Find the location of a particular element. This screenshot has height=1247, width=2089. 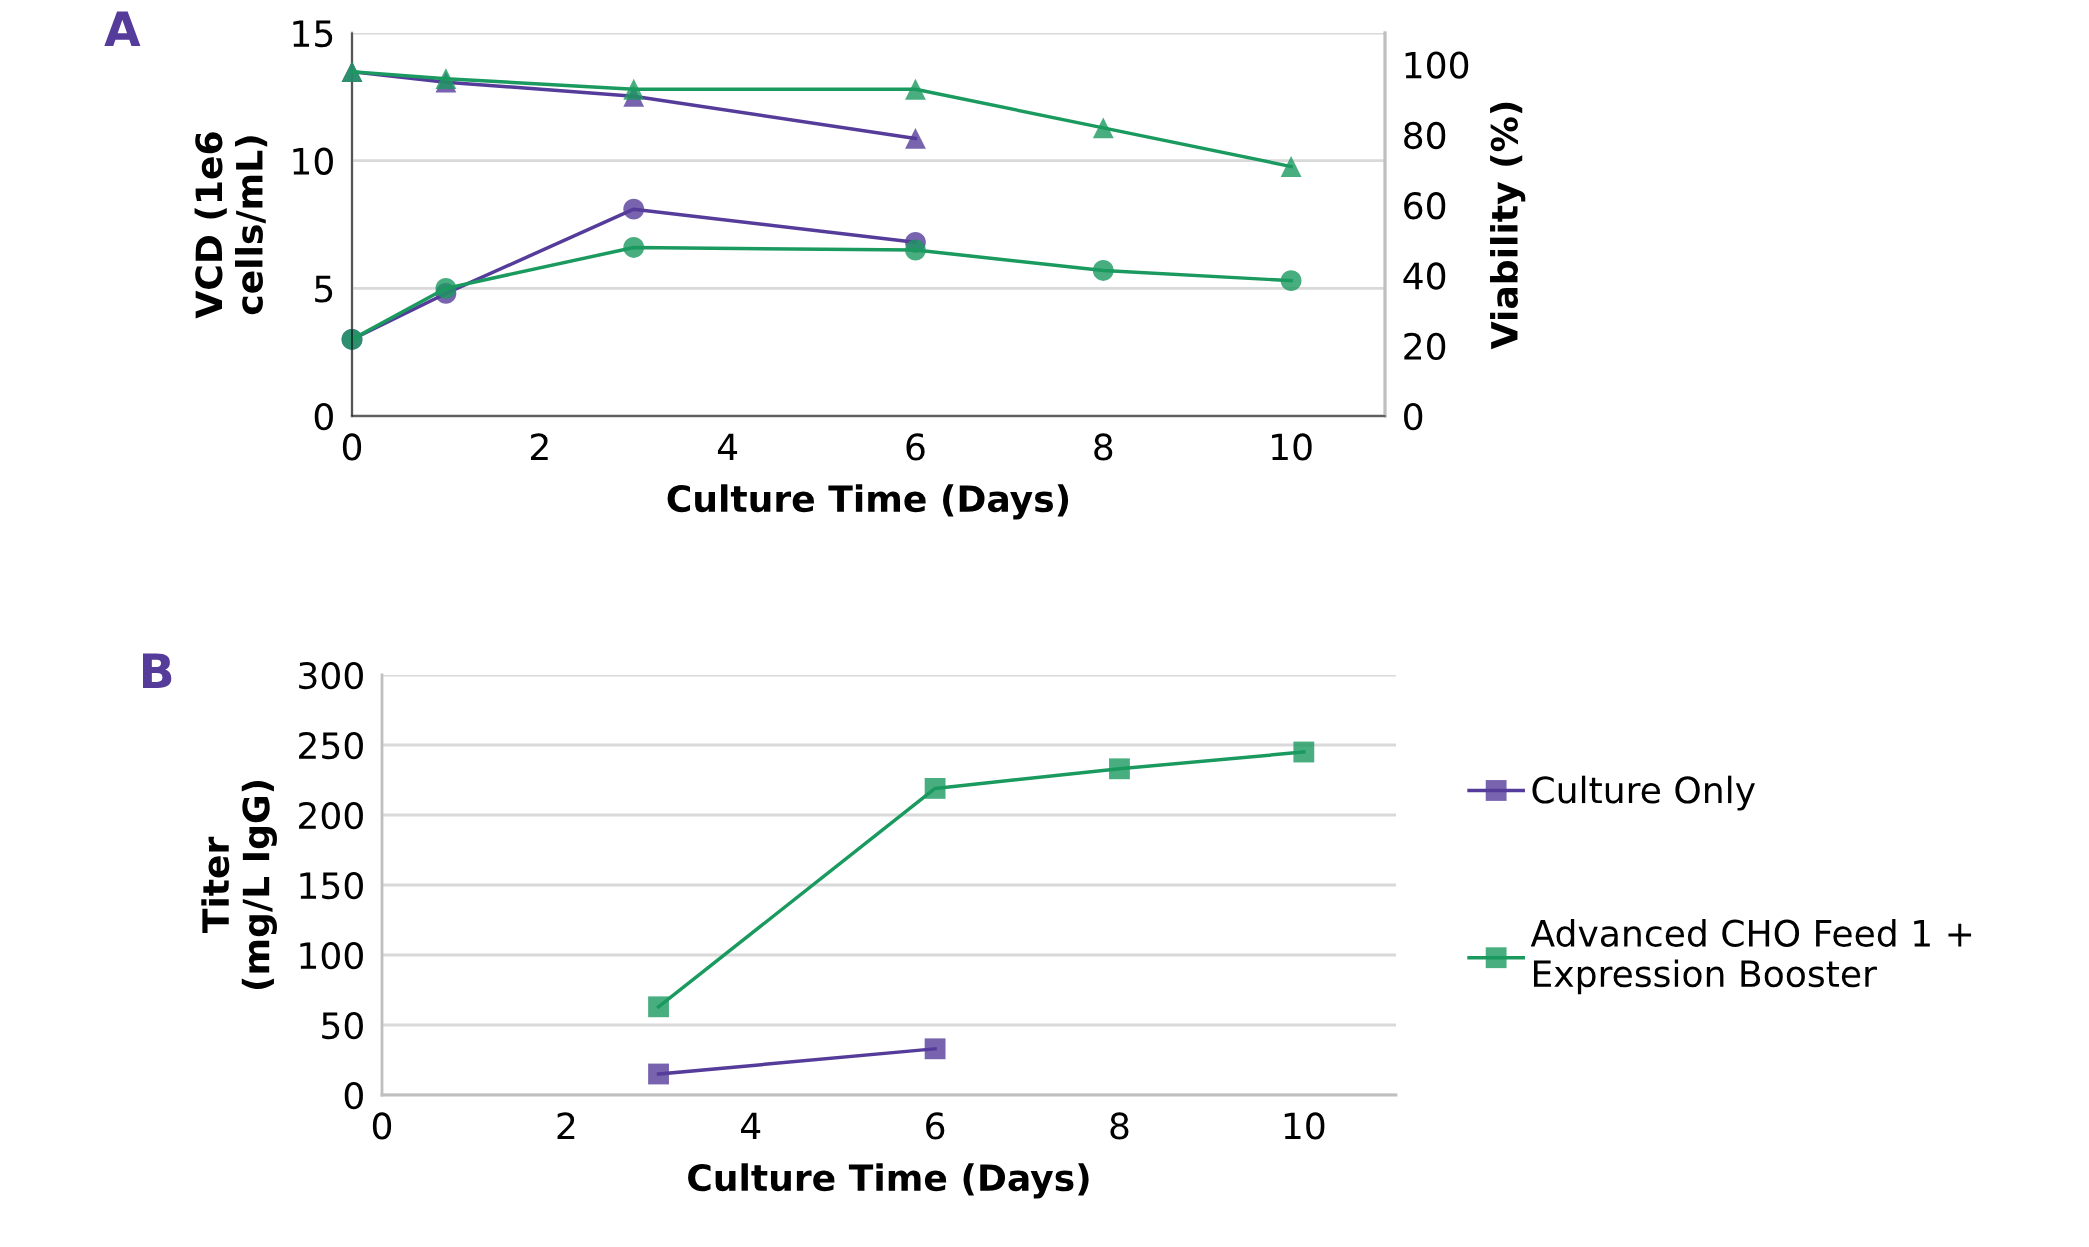

y-tick-label: 200 is located at coordinates (331, 815).